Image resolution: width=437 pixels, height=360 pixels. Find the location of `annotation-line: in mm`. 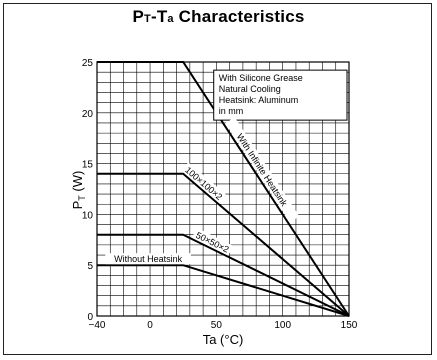

annotation-line: in mm is located at coordinates (231, 111).